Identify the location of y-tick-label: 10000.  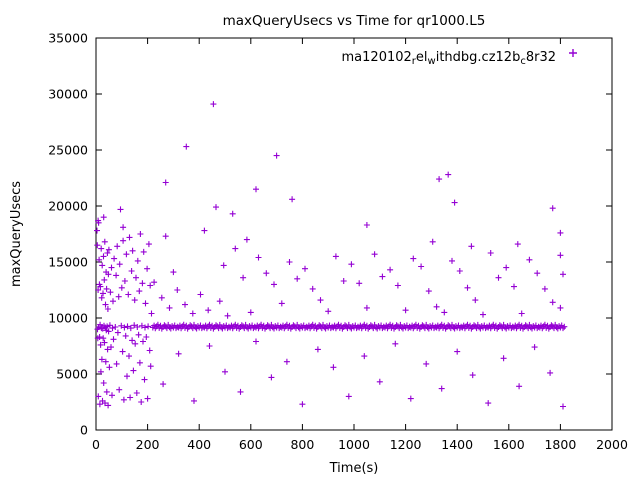
(68, 318).